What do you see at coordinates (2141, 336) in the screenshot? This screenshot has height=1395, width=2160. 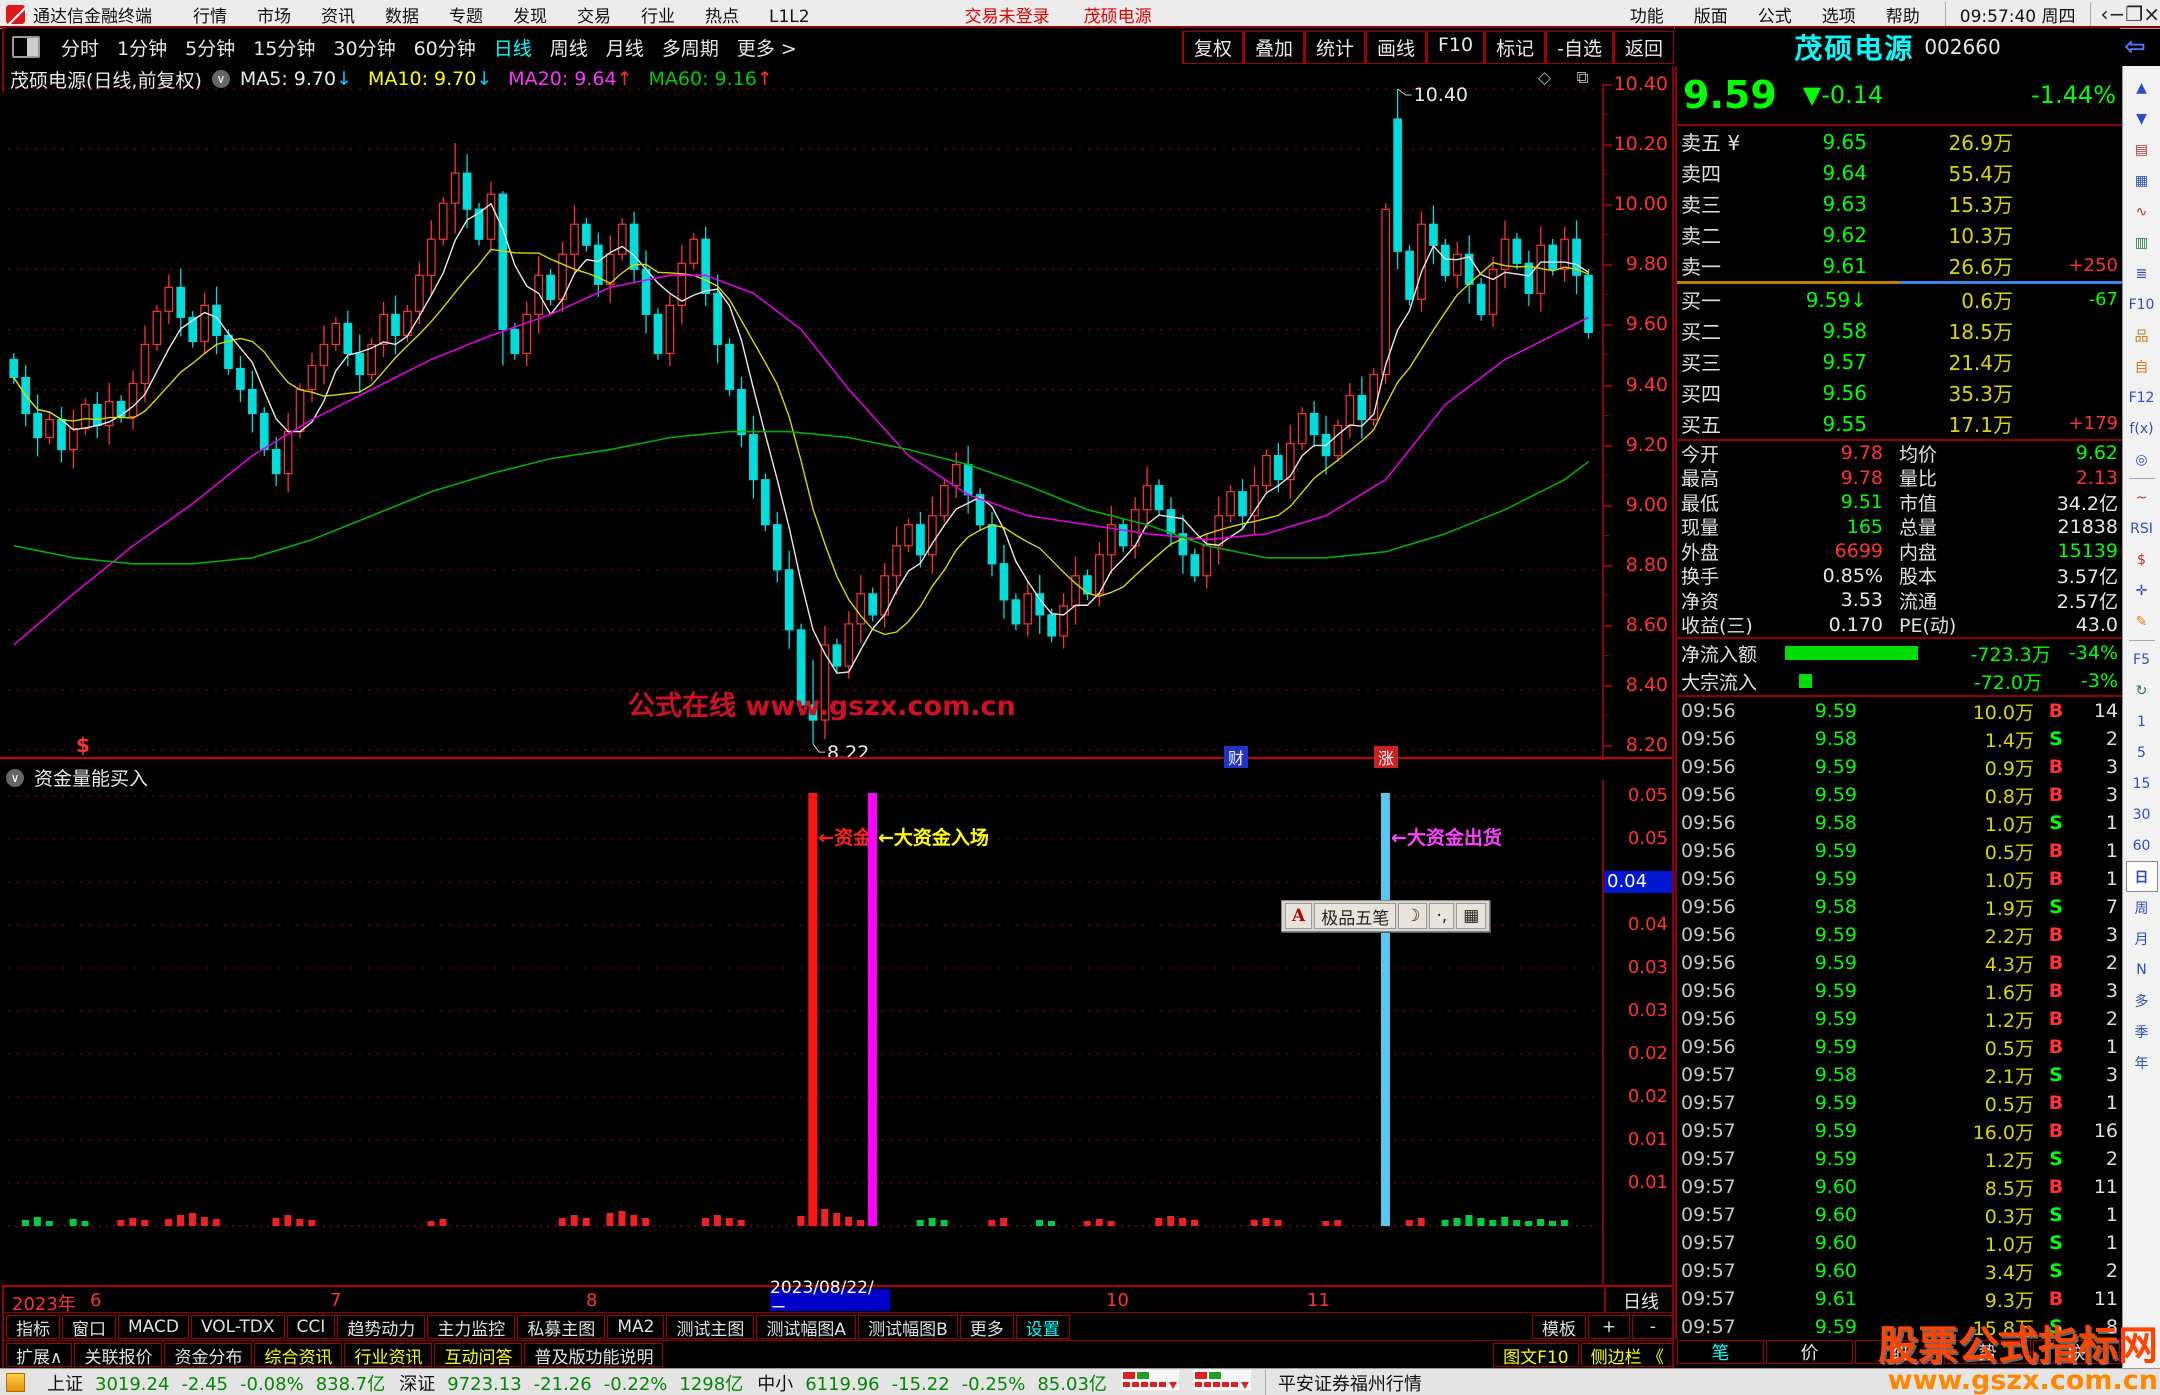 I see `sidebar-item-品: 品` at bounding box center [2141, 336].